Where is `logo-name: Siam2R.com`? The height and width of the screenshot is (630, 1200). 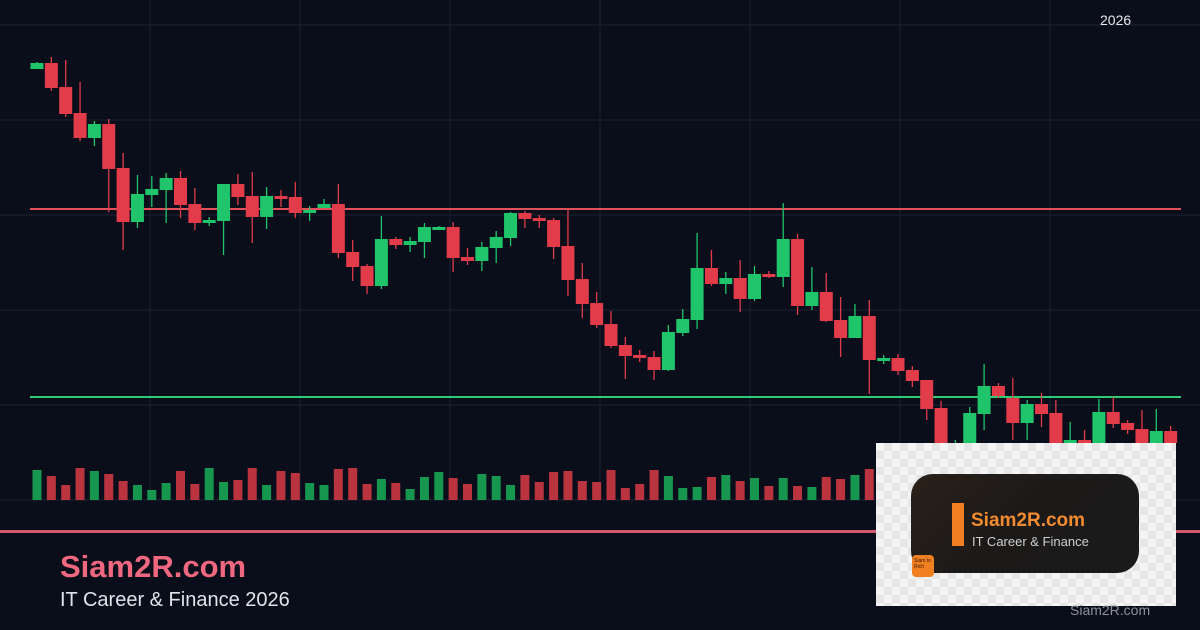 logo-name: Siam2R.com is located at coordinates (1028, 520).